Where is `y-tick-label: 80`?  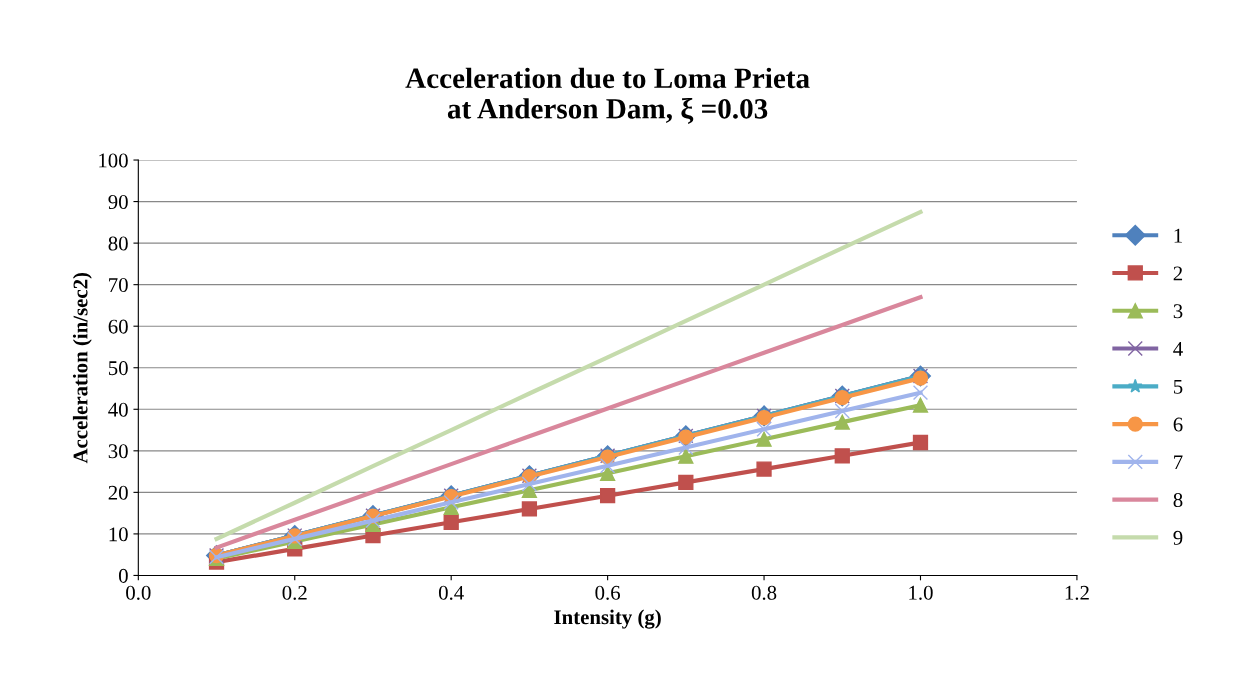 y-tick-label: 80 is located at coordinates (118, 243).